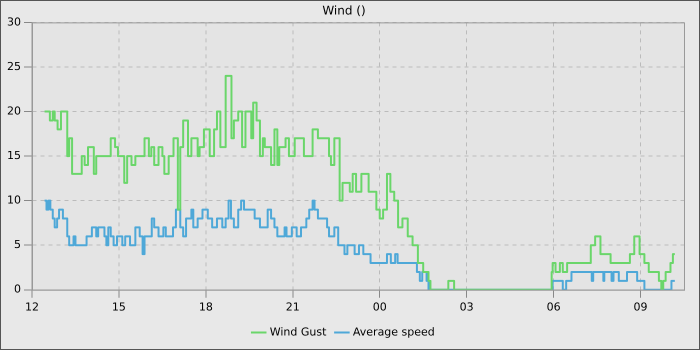 The image size is (700, 350). I want to click on y-tick-label: 25, so click(13, 66).